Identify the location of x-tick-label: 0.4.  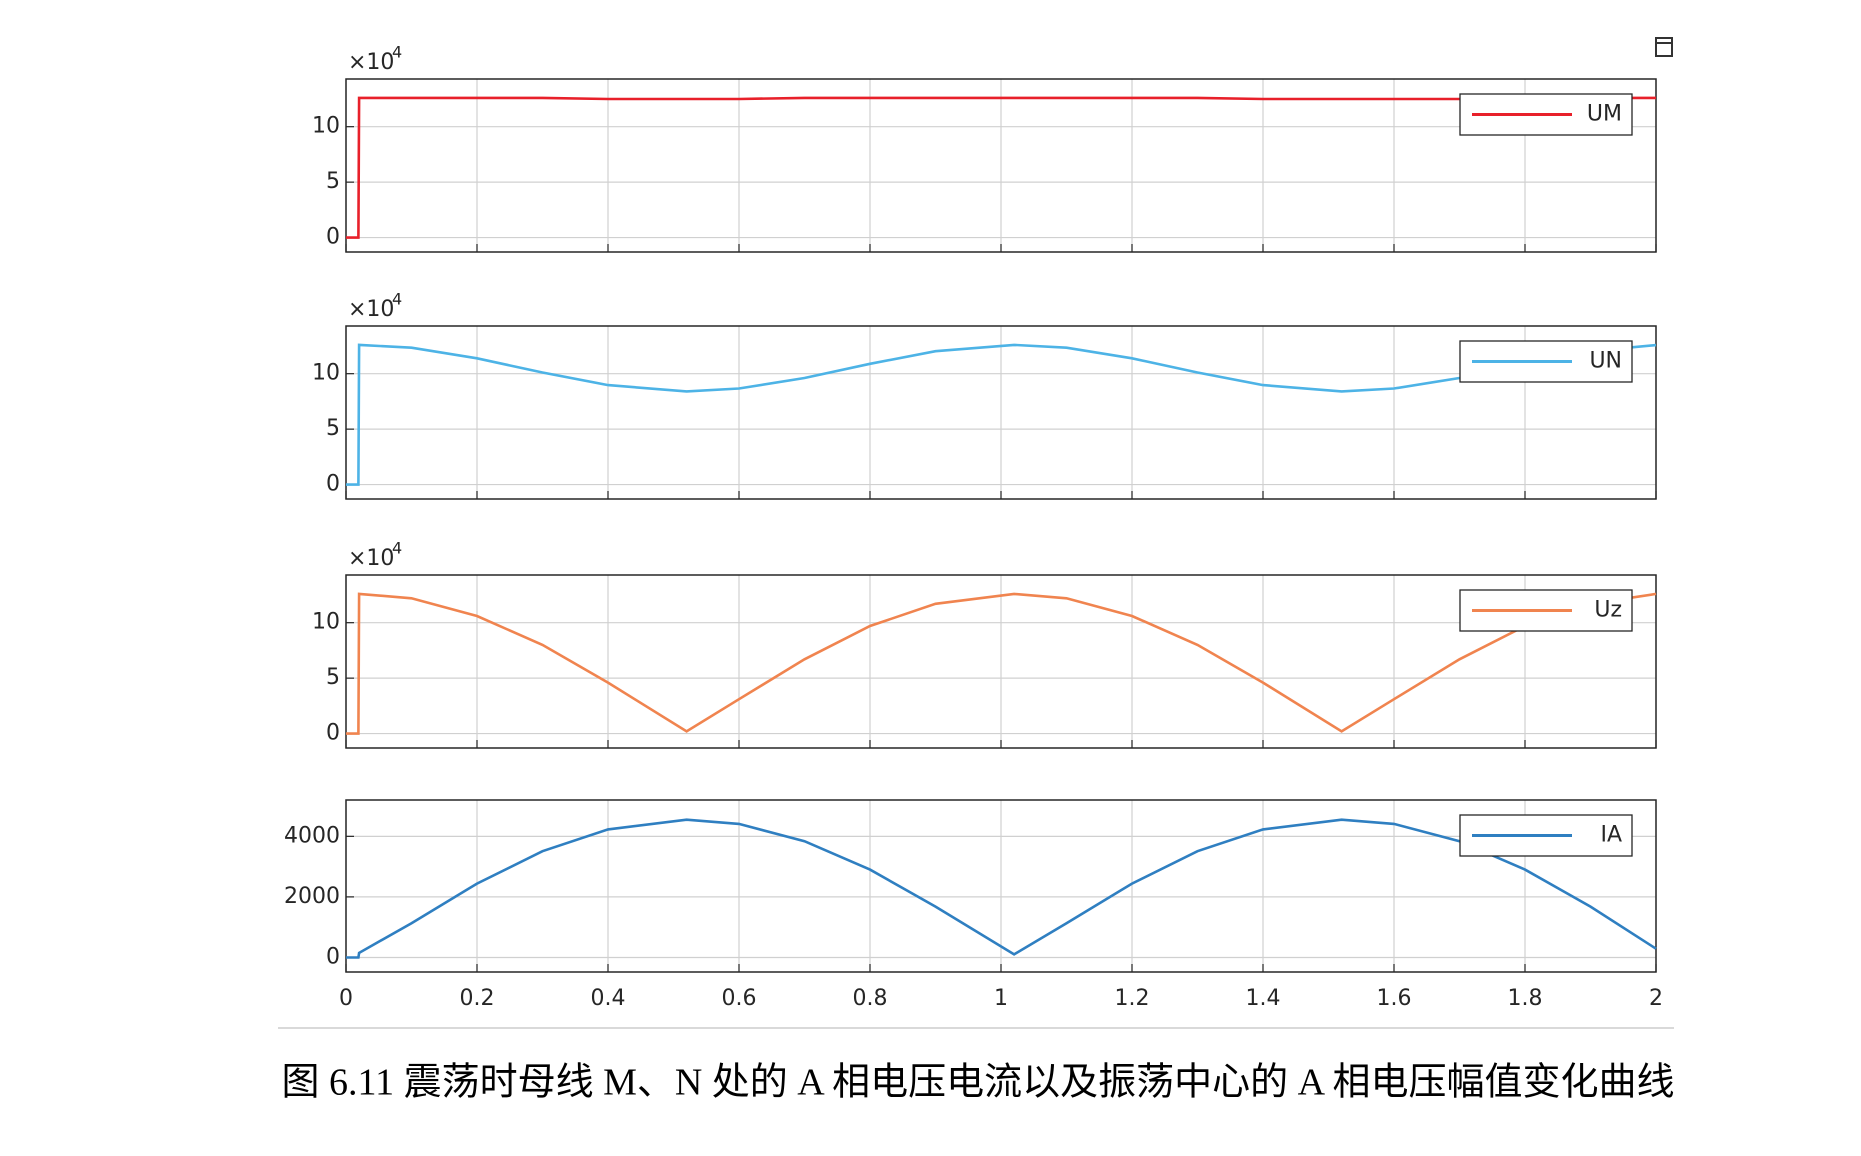
(608, 998).